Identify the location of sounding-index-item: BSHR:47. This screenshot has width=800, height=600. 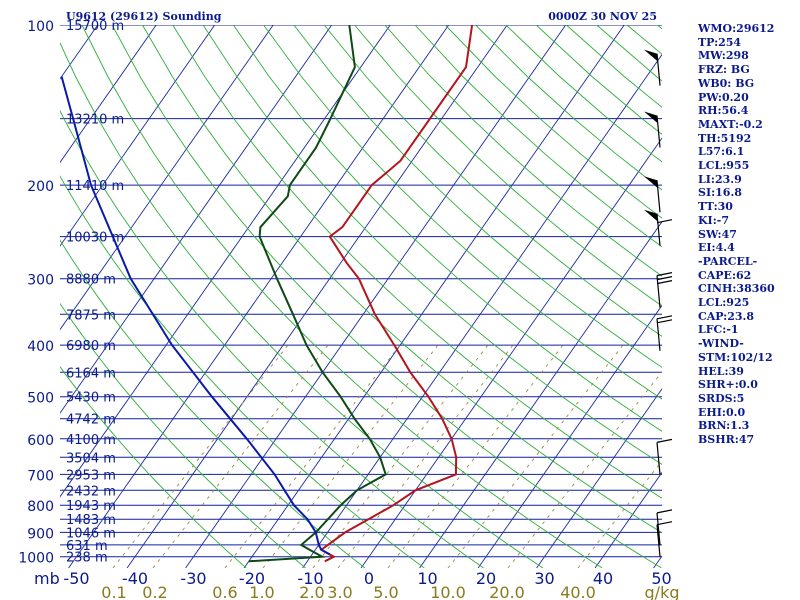
(726, 440).